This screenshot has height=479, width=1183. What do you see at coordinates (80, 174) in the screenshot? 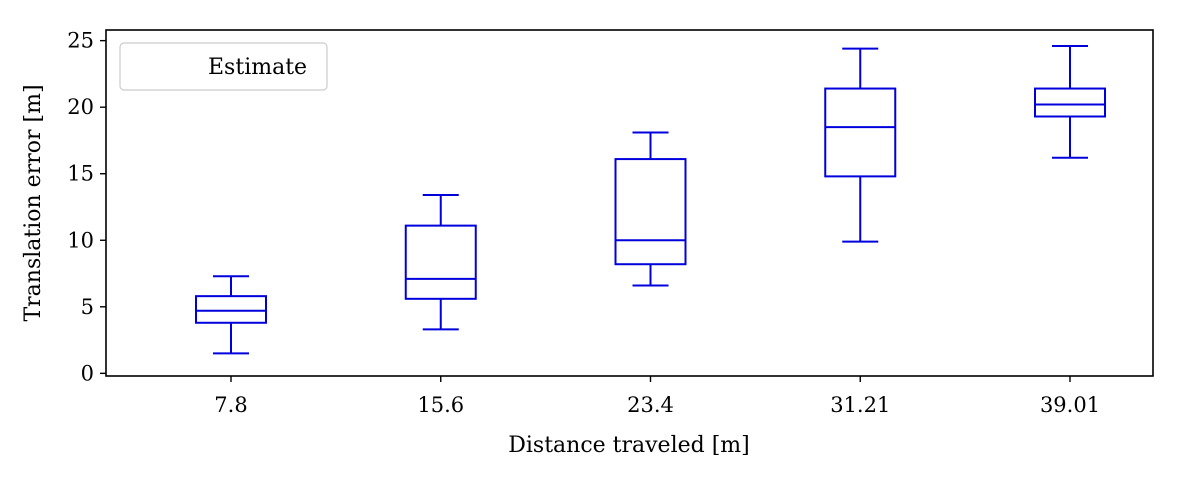
I see `y-tick-label: 15` at bounding box center [80, 174].